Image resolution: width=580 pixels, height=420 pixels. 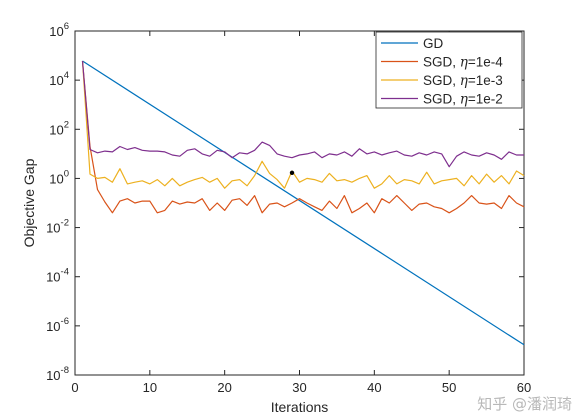 What do you see at coordinates (150, 387) in the screenshot?
I see `x-tick-label: 10` at bounding box center [150, 387].